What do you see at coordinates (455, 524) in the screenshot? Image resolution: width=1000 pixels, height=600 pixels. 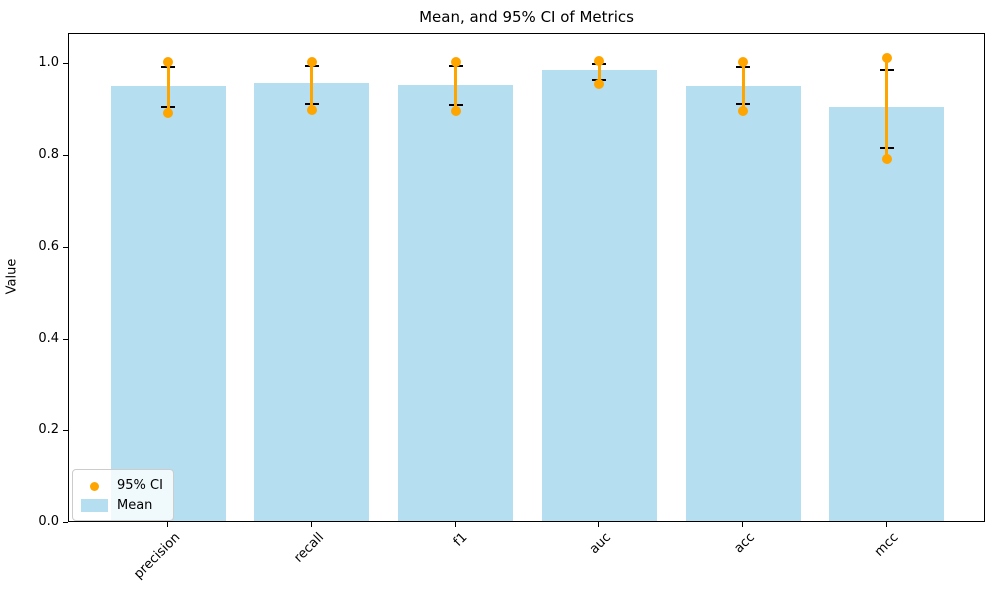 I see `x-tick-f1` at bounding box center [455, 524].